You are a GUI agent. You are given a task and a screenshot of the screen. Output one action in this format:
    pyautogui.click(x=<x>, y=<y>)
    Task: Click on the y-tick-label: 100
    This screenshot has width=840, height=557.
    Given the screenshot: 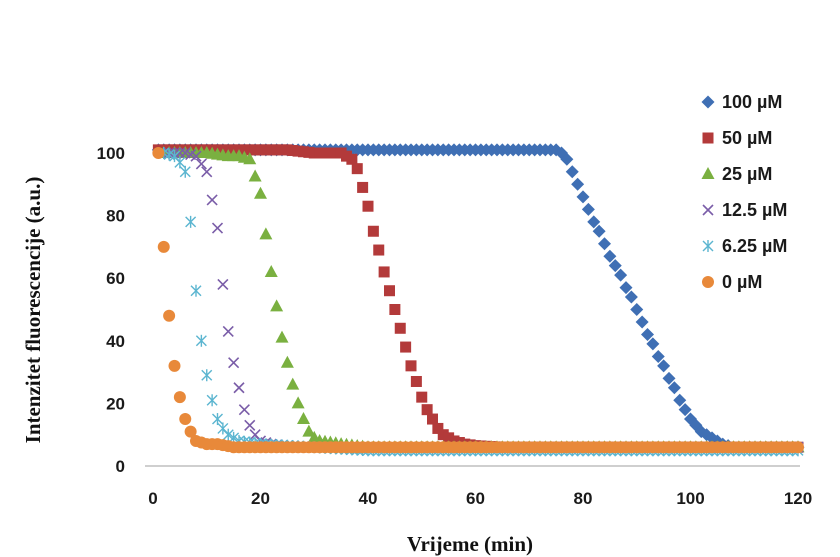 What is the action you would take?
    pyautogui.click(x=111, y=153)
    